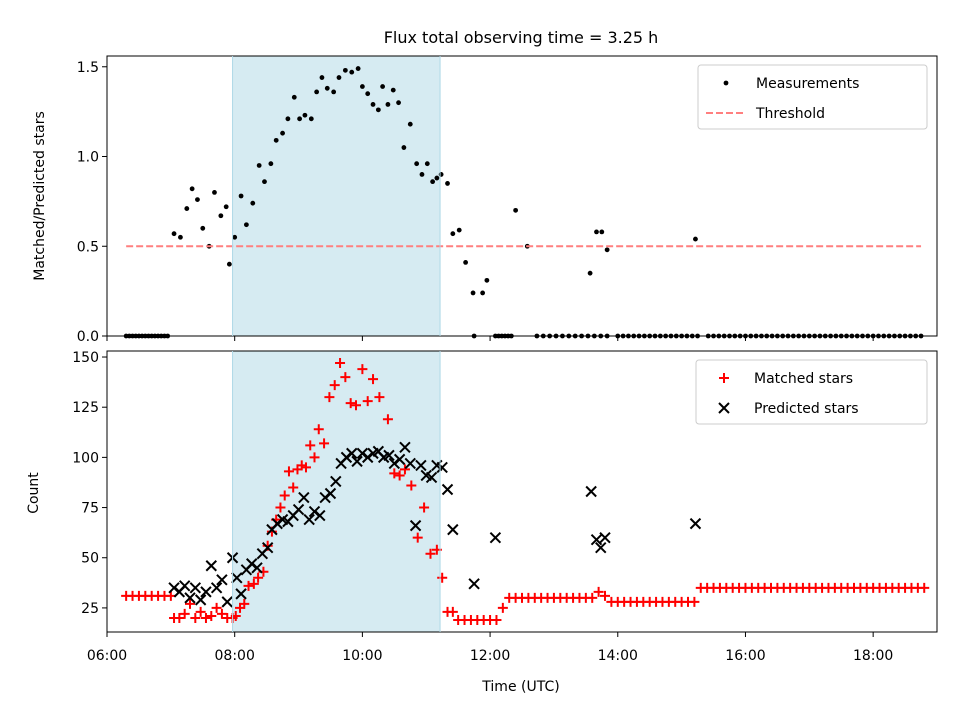 Image resolution: width=960 pixels, height=720 pixels. Describe the element at coordinates (235, 656) in the screenshot. I see `x-tick-label: 08:00` at that location.